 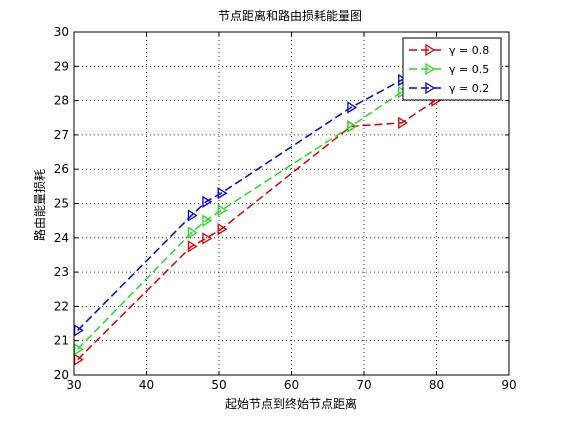 What do you see at coordinates (218, 385) in the screenshot?
I see `x-tick-label: 50` at bounding box center [218, 385].